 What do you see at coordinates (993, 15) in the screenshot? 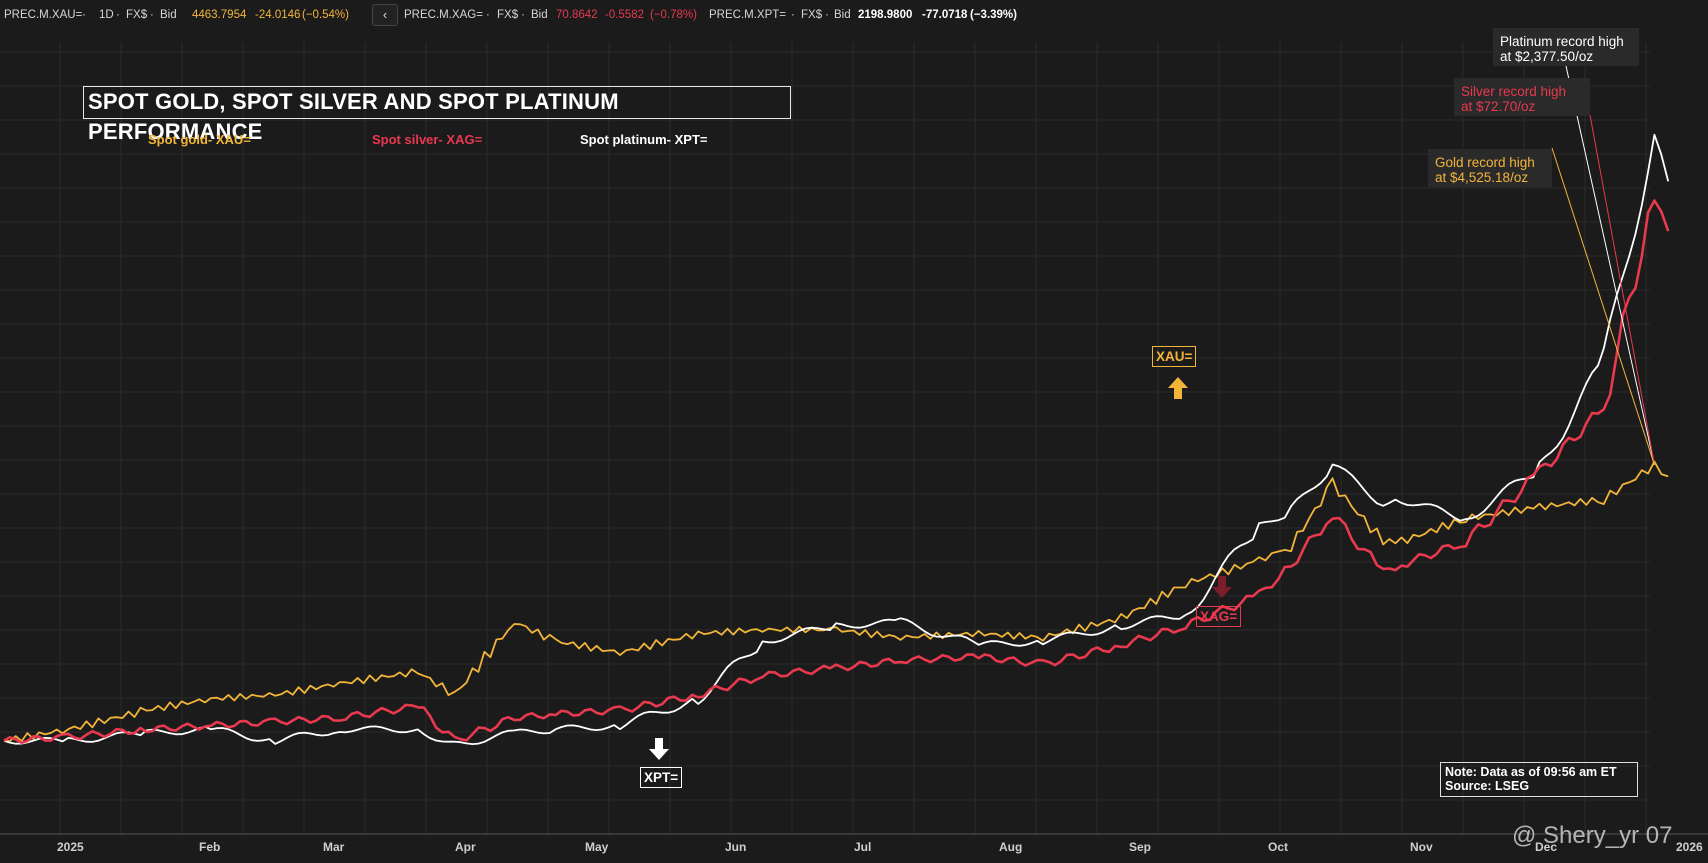
I see `xpt-pct: (−3.39%)` at bounding box center [993, 15].